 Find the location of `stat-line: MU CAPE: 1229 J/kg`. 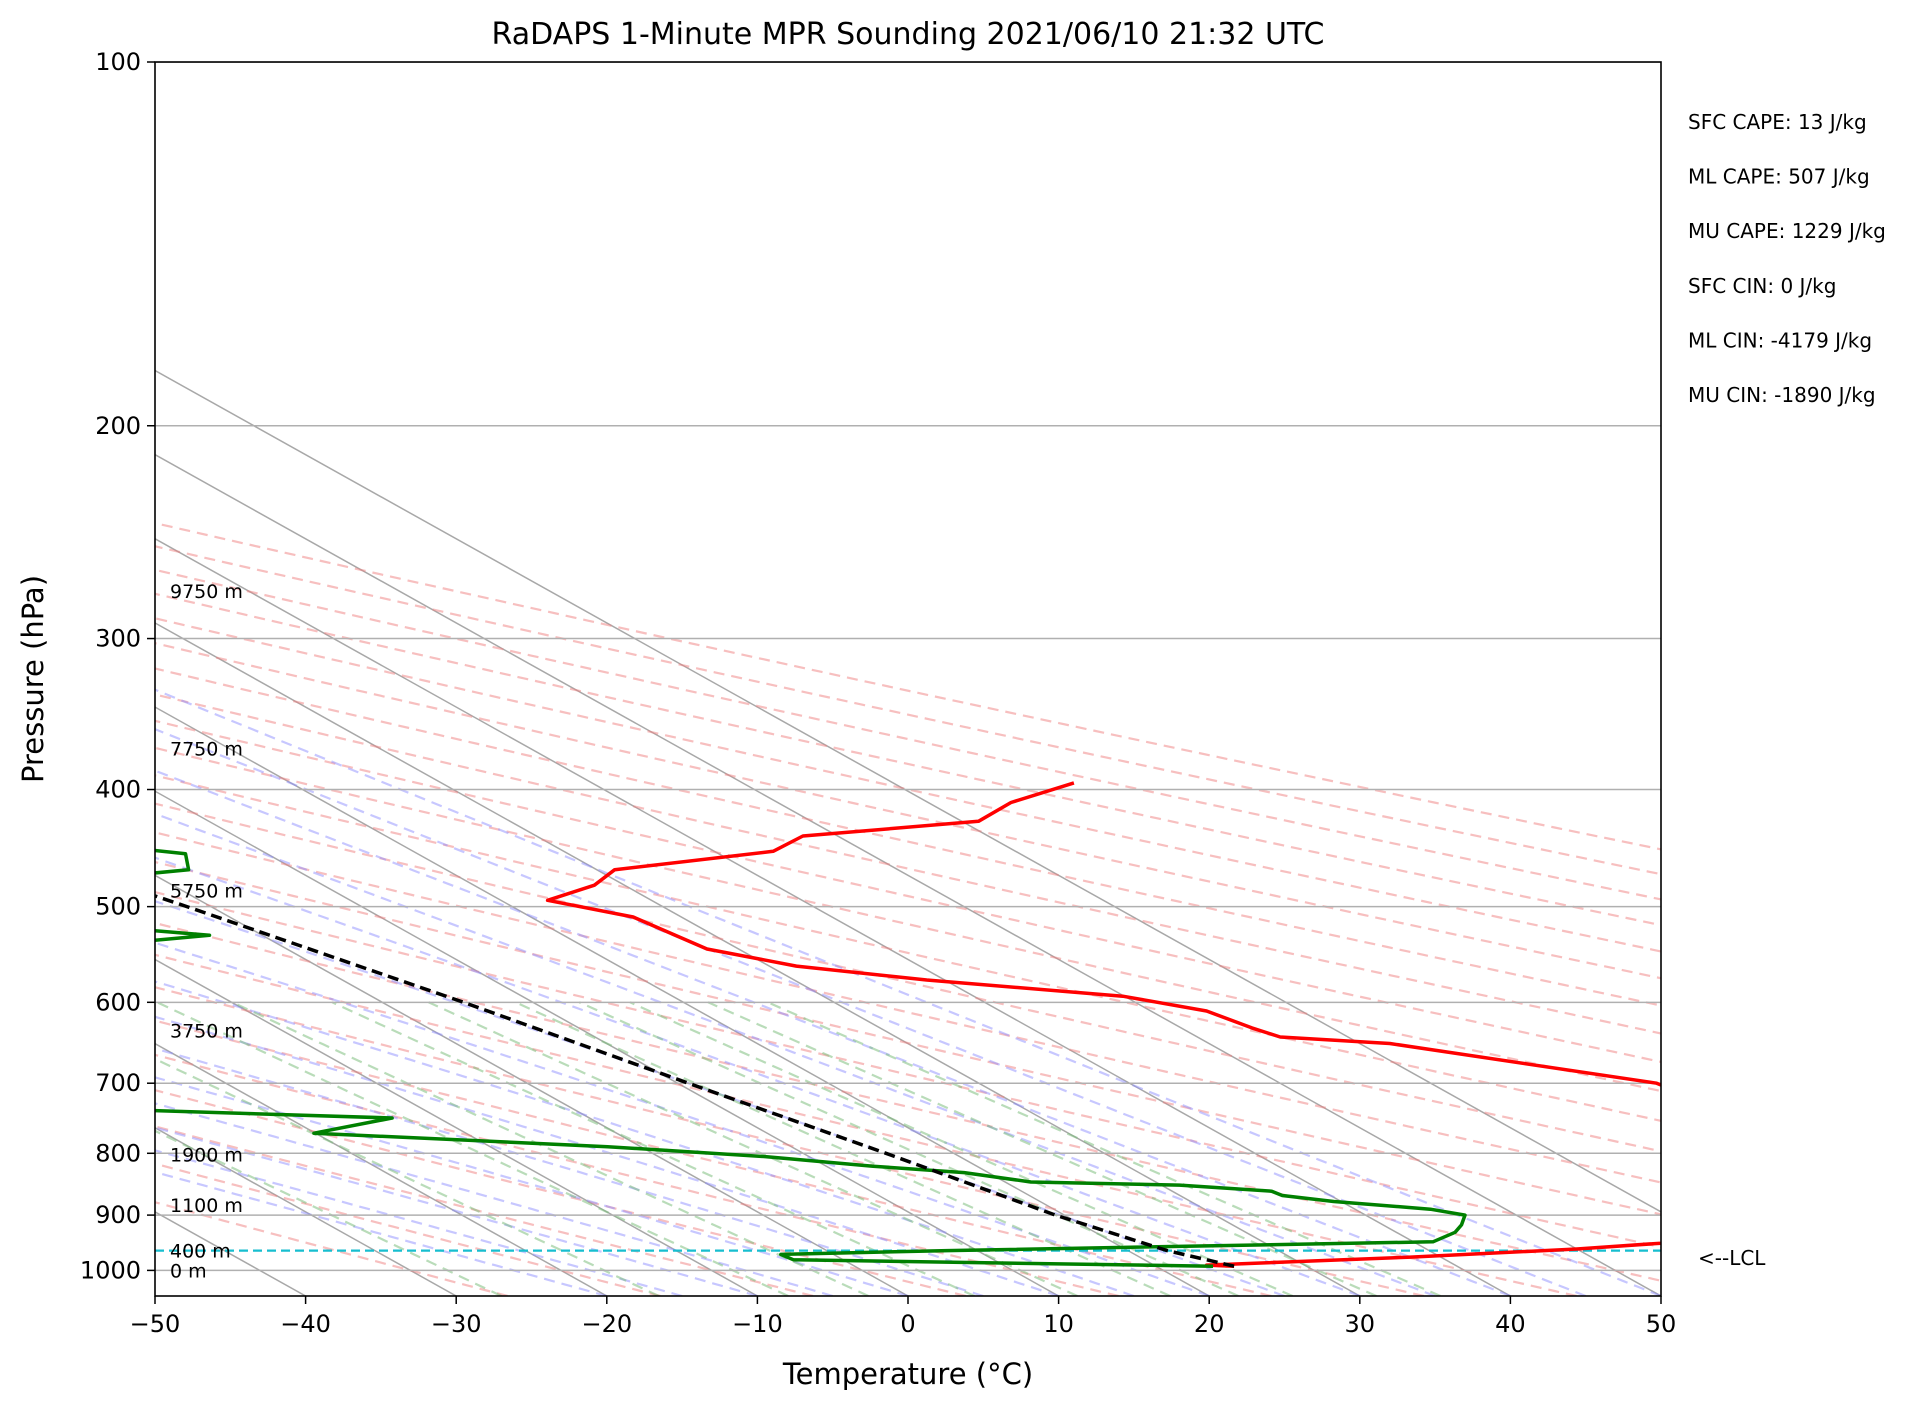

stat-line: MU CAPE: 1229 J/kg is located at coordinates (1787, 231).